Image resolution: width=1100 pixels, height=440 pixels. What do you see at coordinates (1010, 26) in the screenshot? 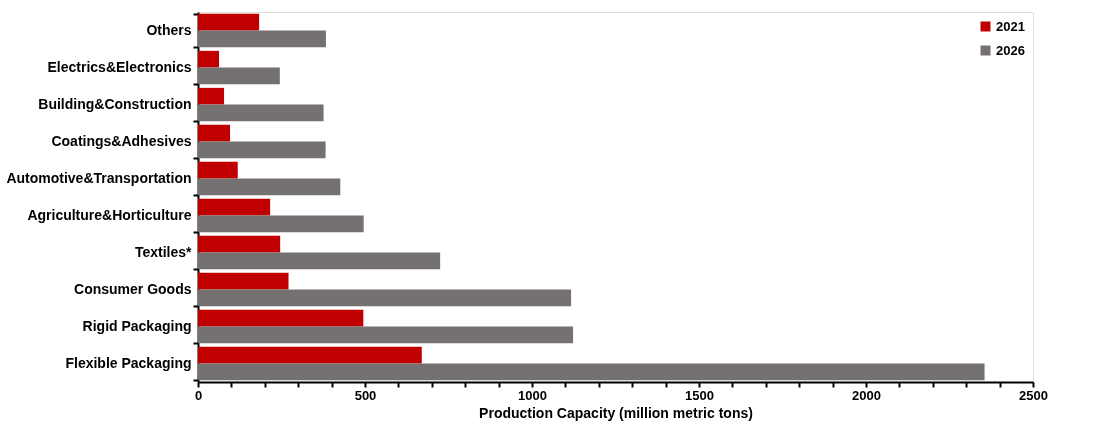
I see `legend-label: 2021` at bounding box center [1010, 26].